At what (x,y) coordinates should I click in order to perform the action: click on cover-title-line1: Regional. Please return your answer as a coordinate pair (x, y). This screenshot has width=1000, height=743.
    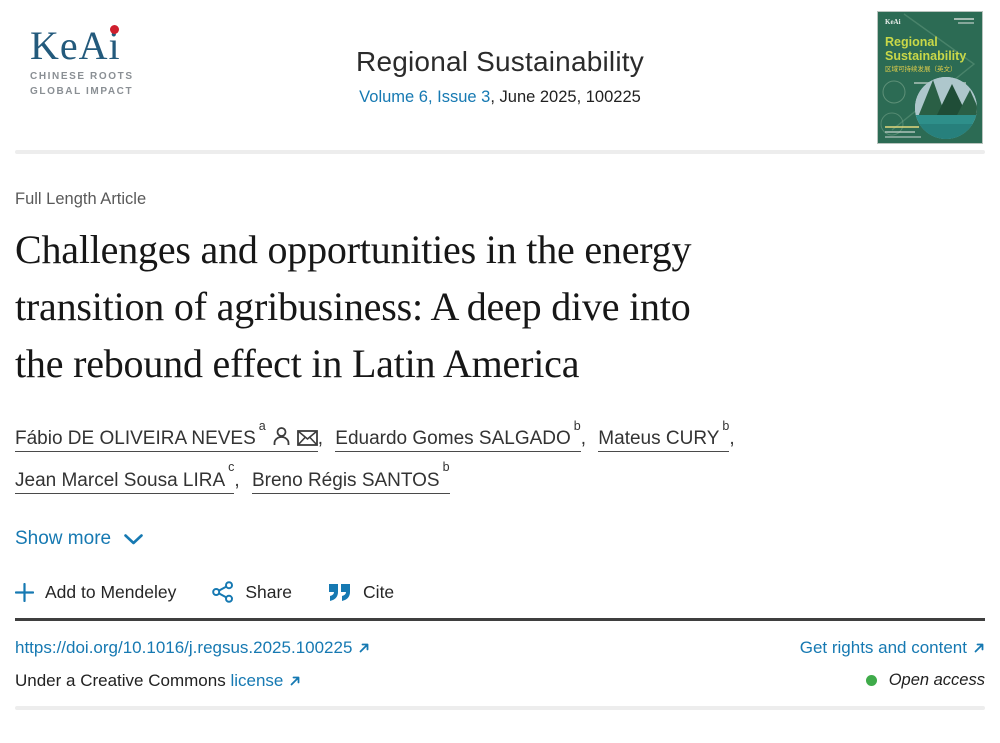
    Looking at the image, I should click on (911, 42).